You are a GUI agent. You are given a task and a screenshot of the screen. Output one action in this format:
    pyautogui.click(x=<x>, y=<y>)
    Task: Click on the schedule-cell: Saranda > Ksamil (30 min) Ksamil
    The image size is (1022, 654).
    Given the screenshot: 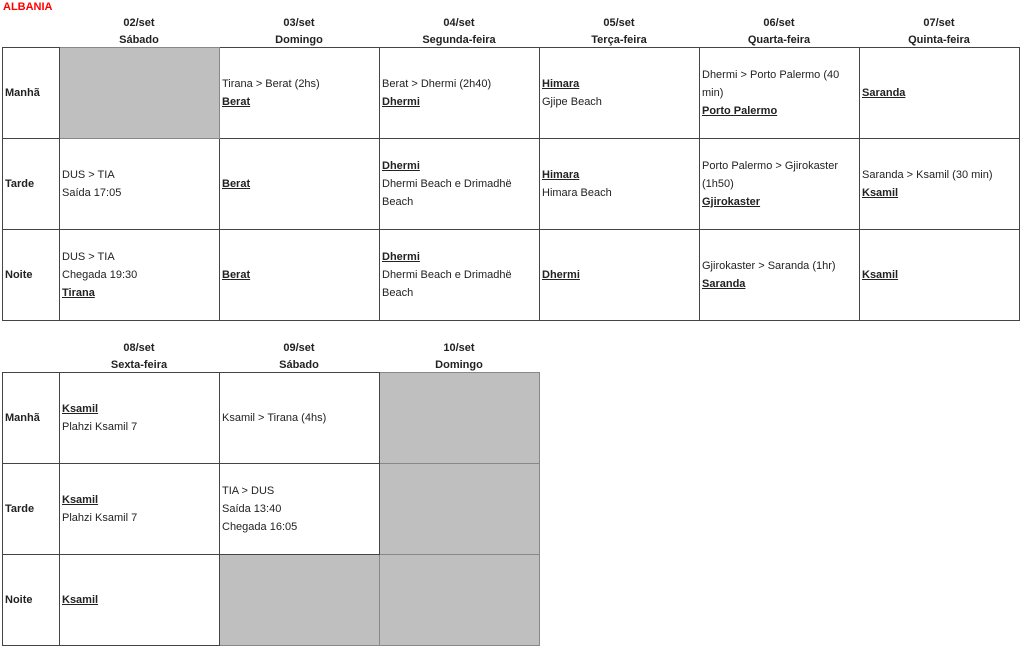 What is the action you would take?
    pyautogui.click(x=939, y=184)
    